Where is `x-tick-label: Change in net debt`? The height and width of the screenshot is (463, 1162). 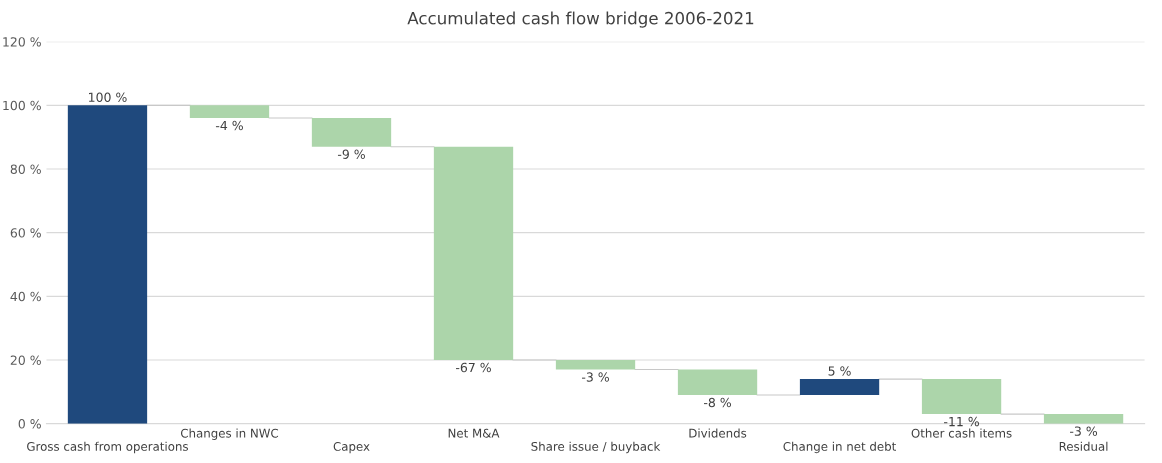 x-tick-label: Change in net debt is located at coordinates (839, 447).